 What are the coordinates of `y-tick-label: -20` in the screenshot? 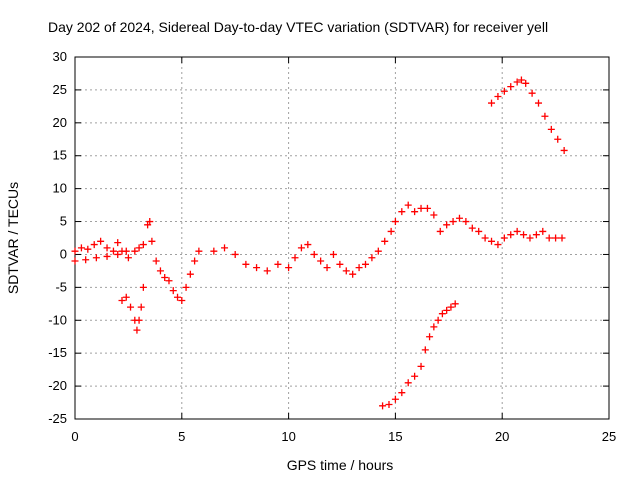 It's located at (57, 385).